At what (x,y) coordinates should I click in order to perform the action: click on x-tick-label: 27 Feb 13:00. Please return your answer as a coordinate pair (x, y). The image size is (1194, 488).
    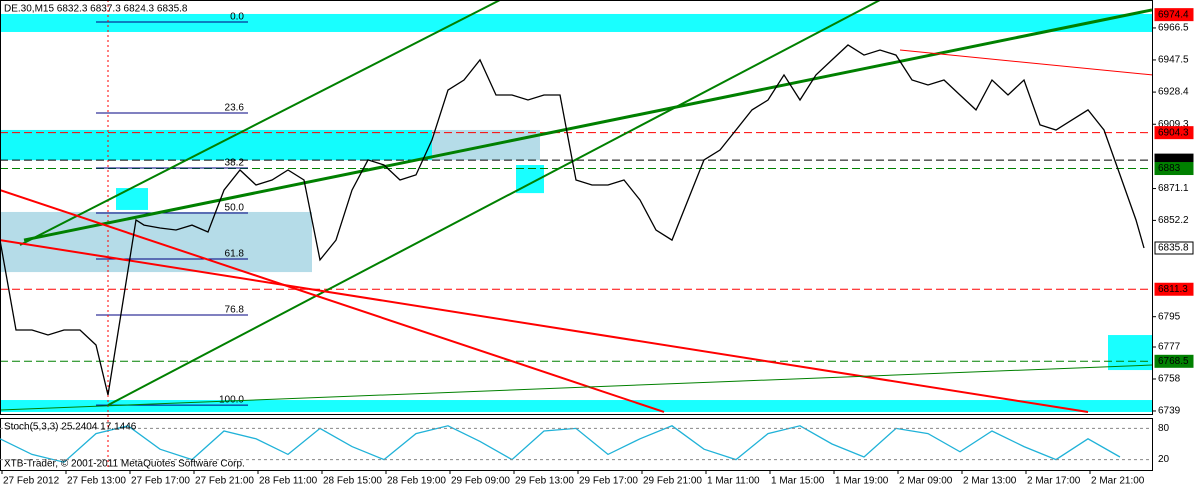
    Looking at the image, I should click on (96, 481).